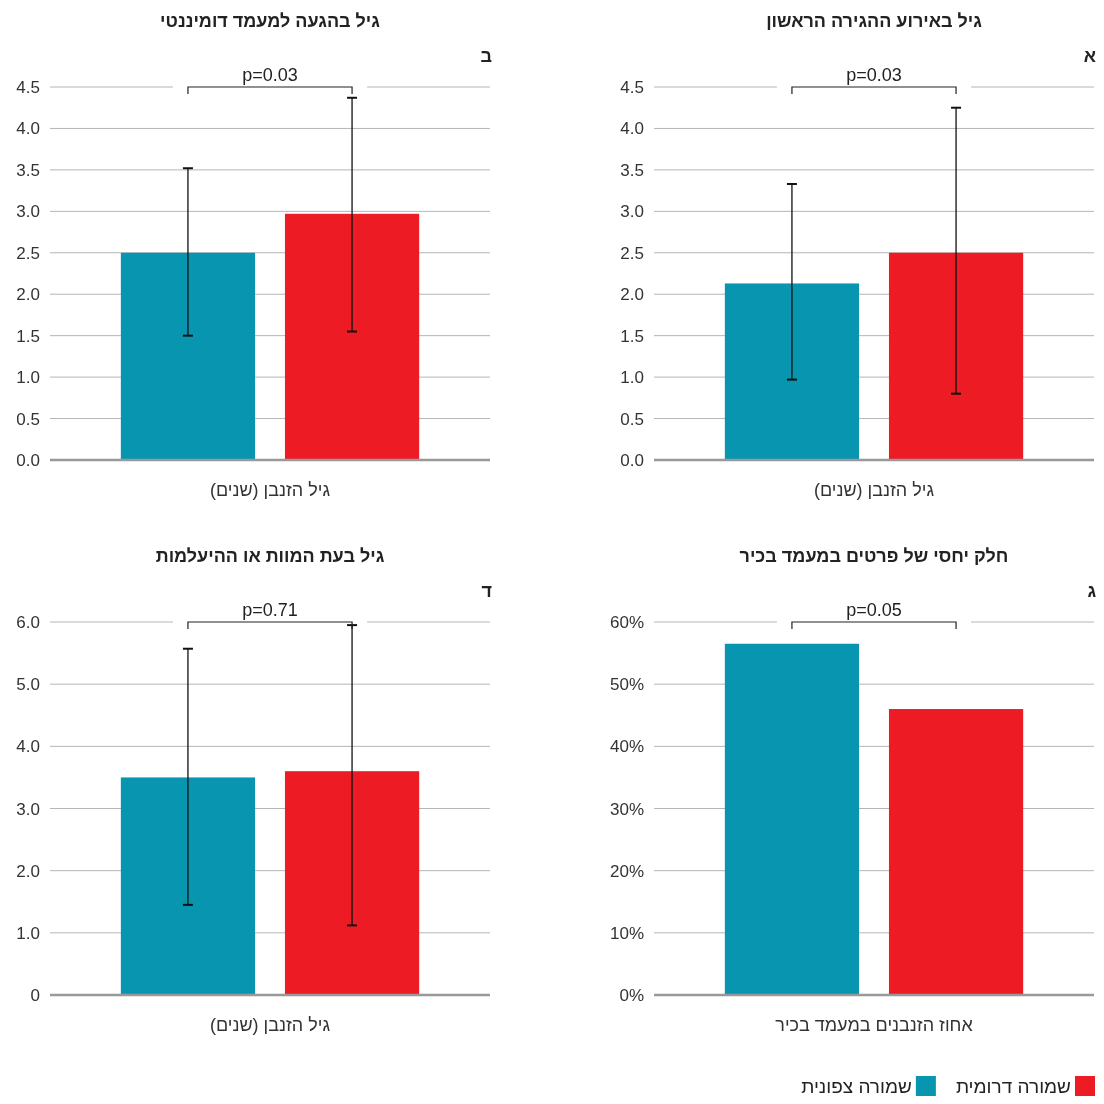  I want to click on y-tick-label: 20%, so click(626, 871).